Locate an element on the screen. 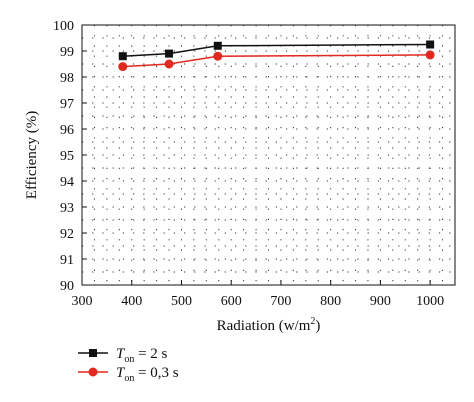 This screenshot has height=402, width=474. legend-item-ton-0-3s: Ton = 0,3 s is located at coordinates (128, 374).